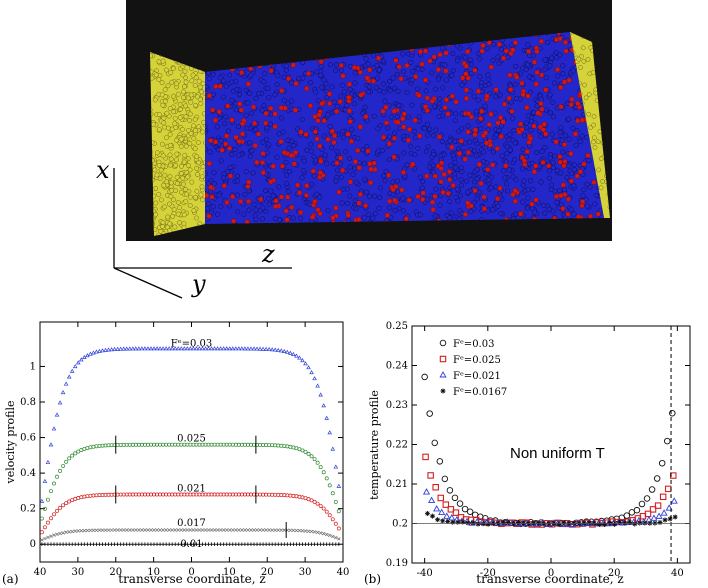  I want to click on error-bars, so click(201, 486).